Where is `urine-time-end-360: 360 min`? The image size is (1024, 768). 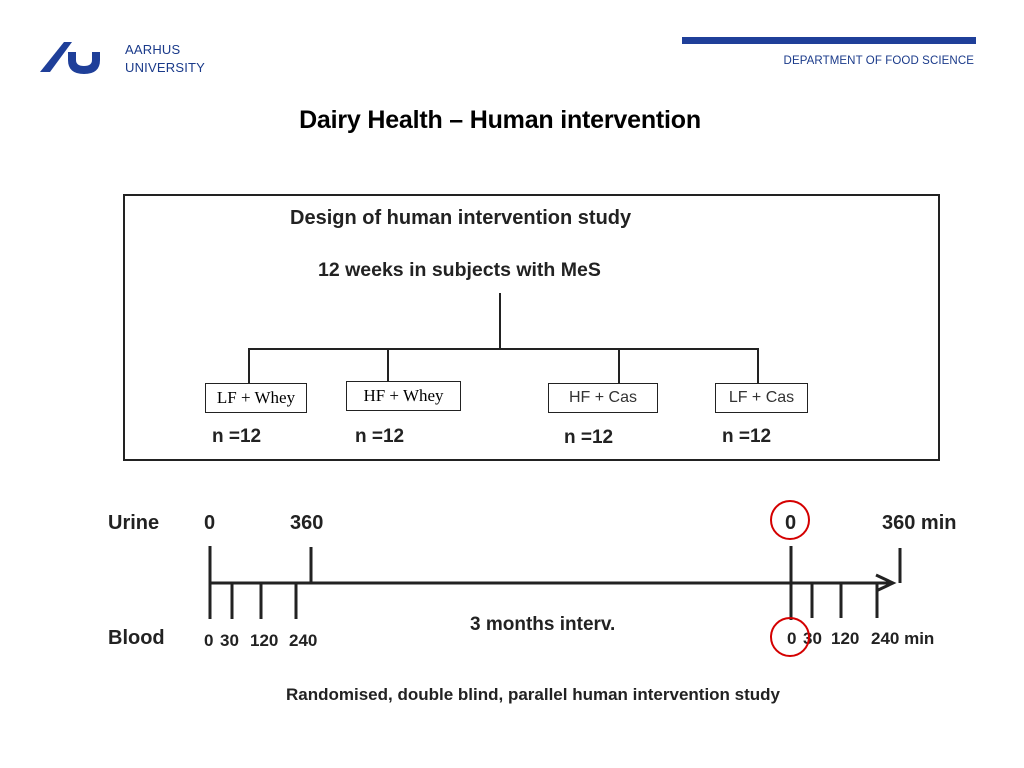
urine-time-end-360: 360 min is located at coordinates (919, 523).